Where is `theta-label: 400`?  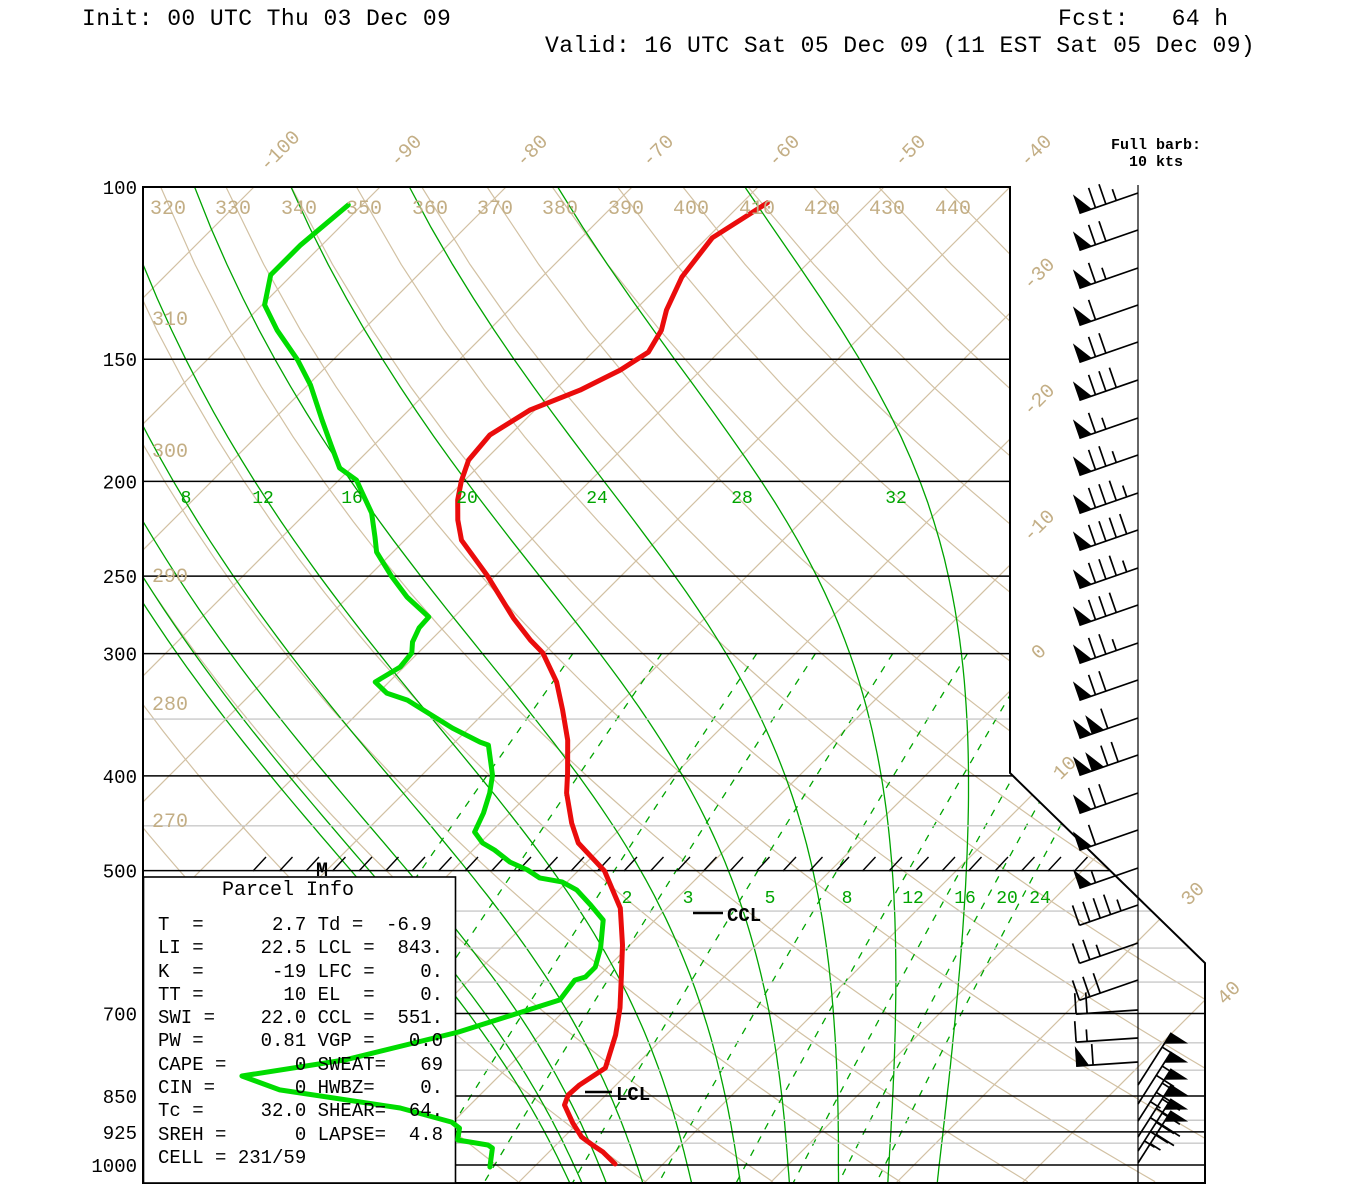
theta-label: 400 is located at coordinates (691, 209).